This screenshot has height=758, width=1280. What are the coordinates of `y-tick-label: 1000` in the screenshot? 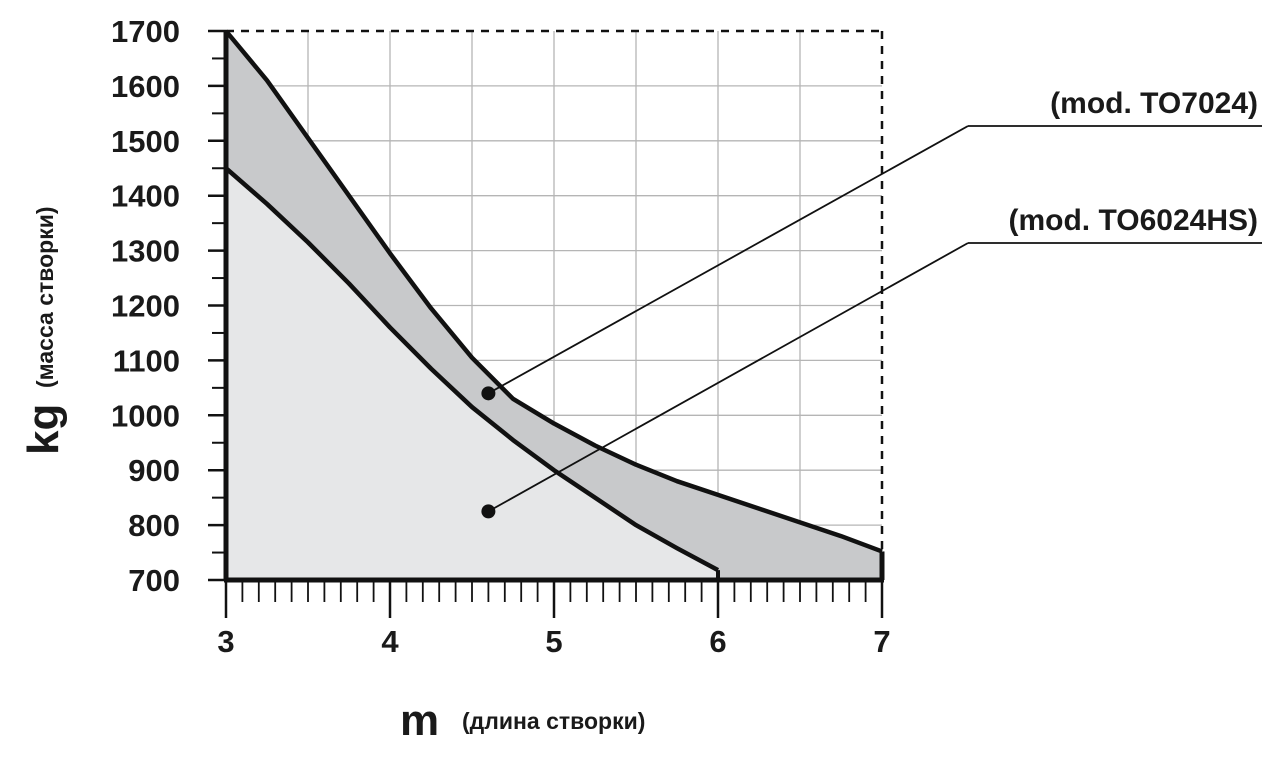 It's located at (145, 415).